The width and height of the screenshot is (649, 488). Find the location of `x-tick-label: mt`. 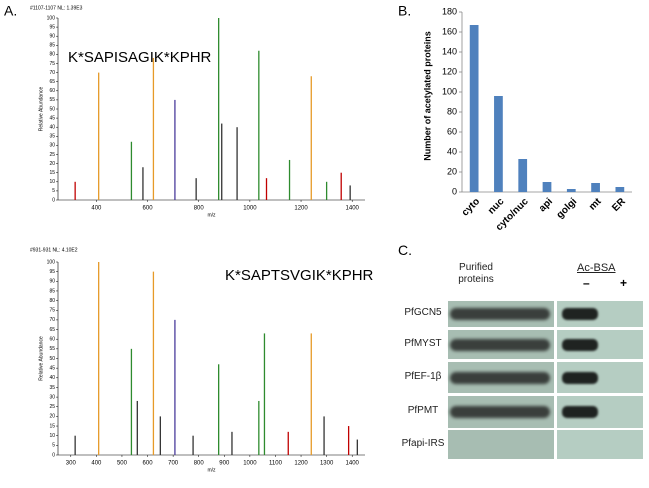

x-tick-label: mt is located at coordinates (595, 204).